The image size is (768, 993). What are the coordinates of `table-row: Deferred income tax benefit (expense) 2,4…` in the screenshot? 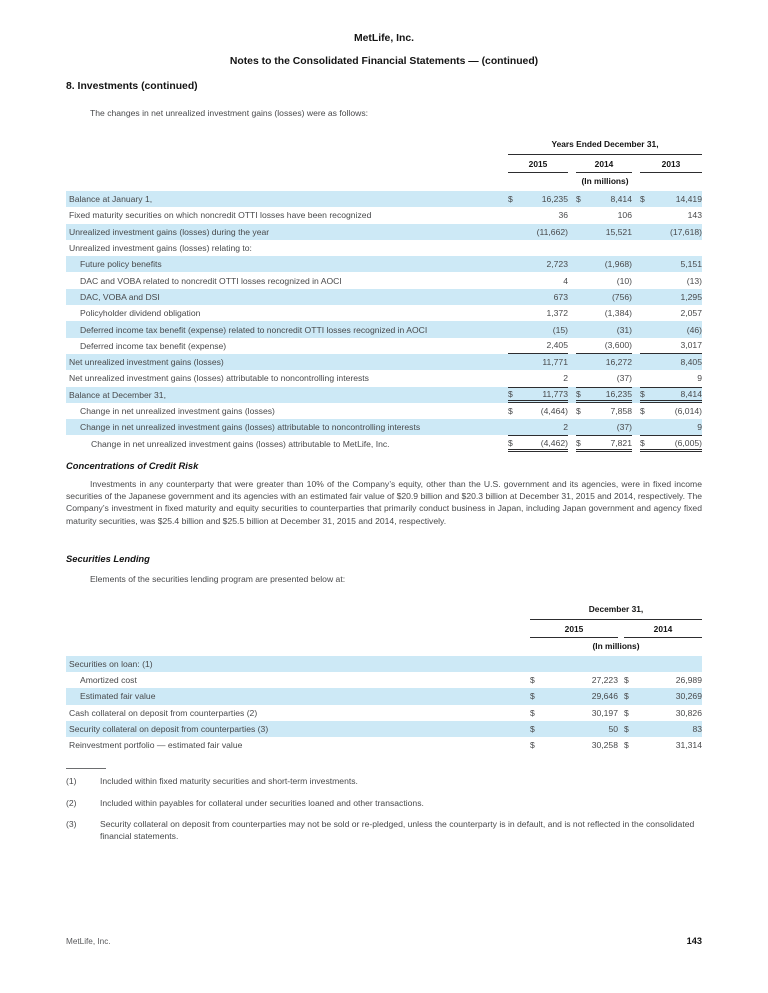 It's located at (384, 346).